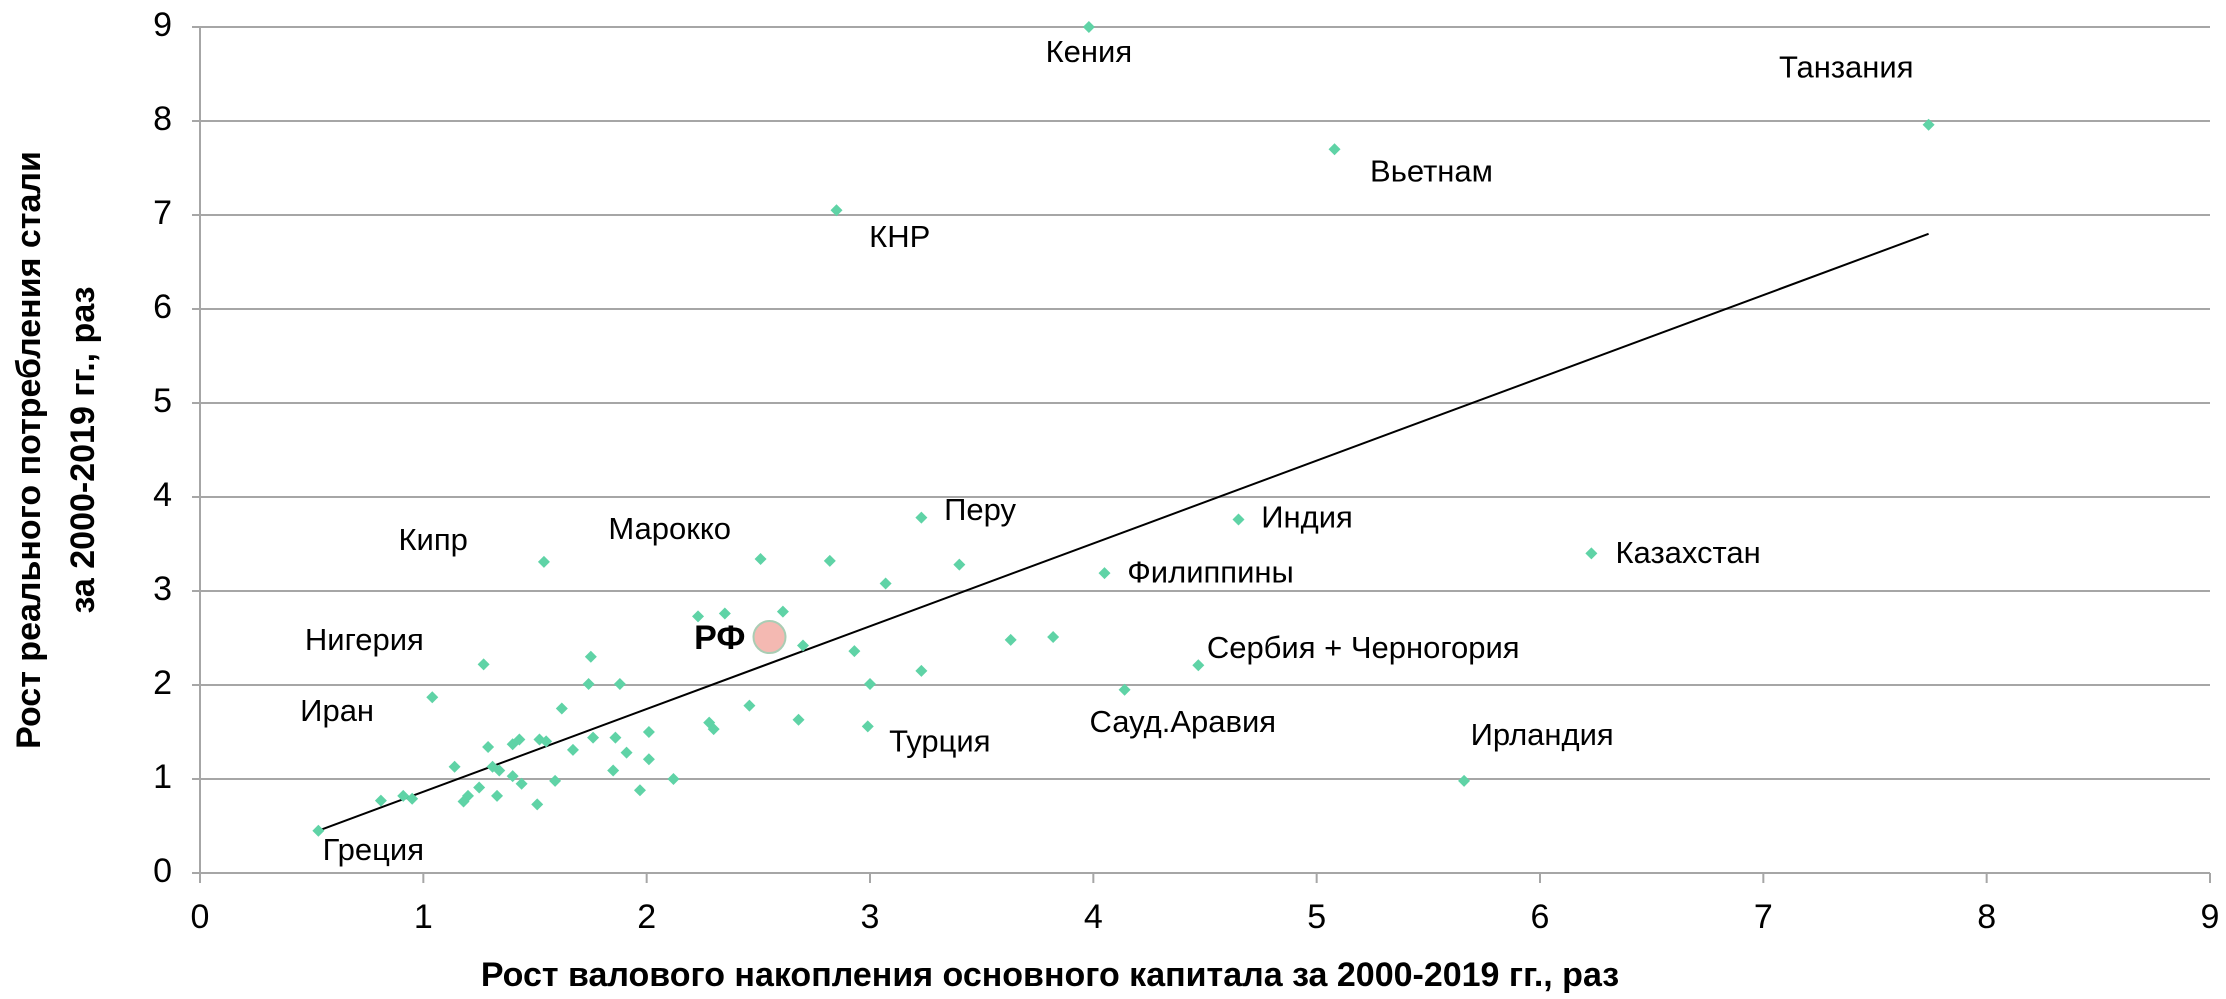 The image size is (2226, 999). What do you see at coordinates (83, 449) in the screenshot?
I see `y-axis-title: за 2000-2019 гг., раз` at bounding box center [83, 449].